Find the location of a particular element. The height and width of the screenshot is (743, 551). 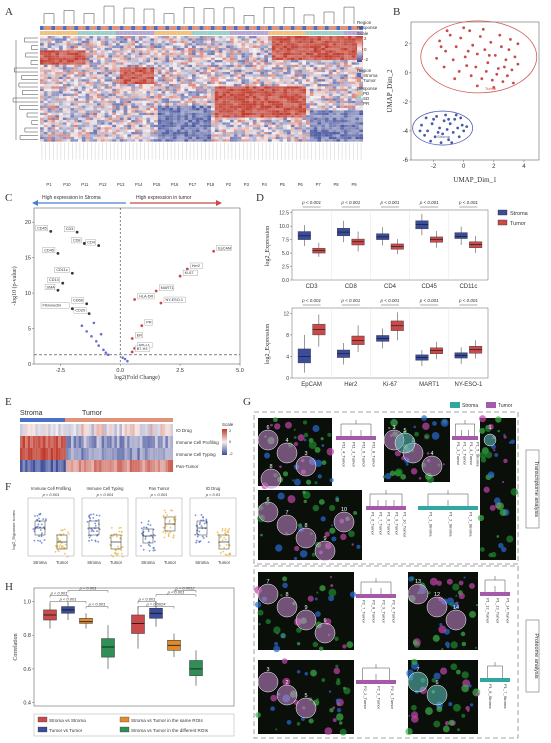

annotation-region is located at coordinates (140, 28).